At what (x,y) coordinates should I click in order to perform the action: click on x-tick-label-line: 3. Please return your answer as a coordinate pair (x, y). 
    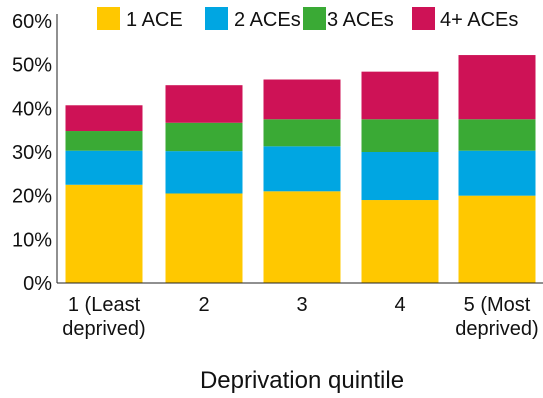
    Looking at the image, I should click on (301, 305).